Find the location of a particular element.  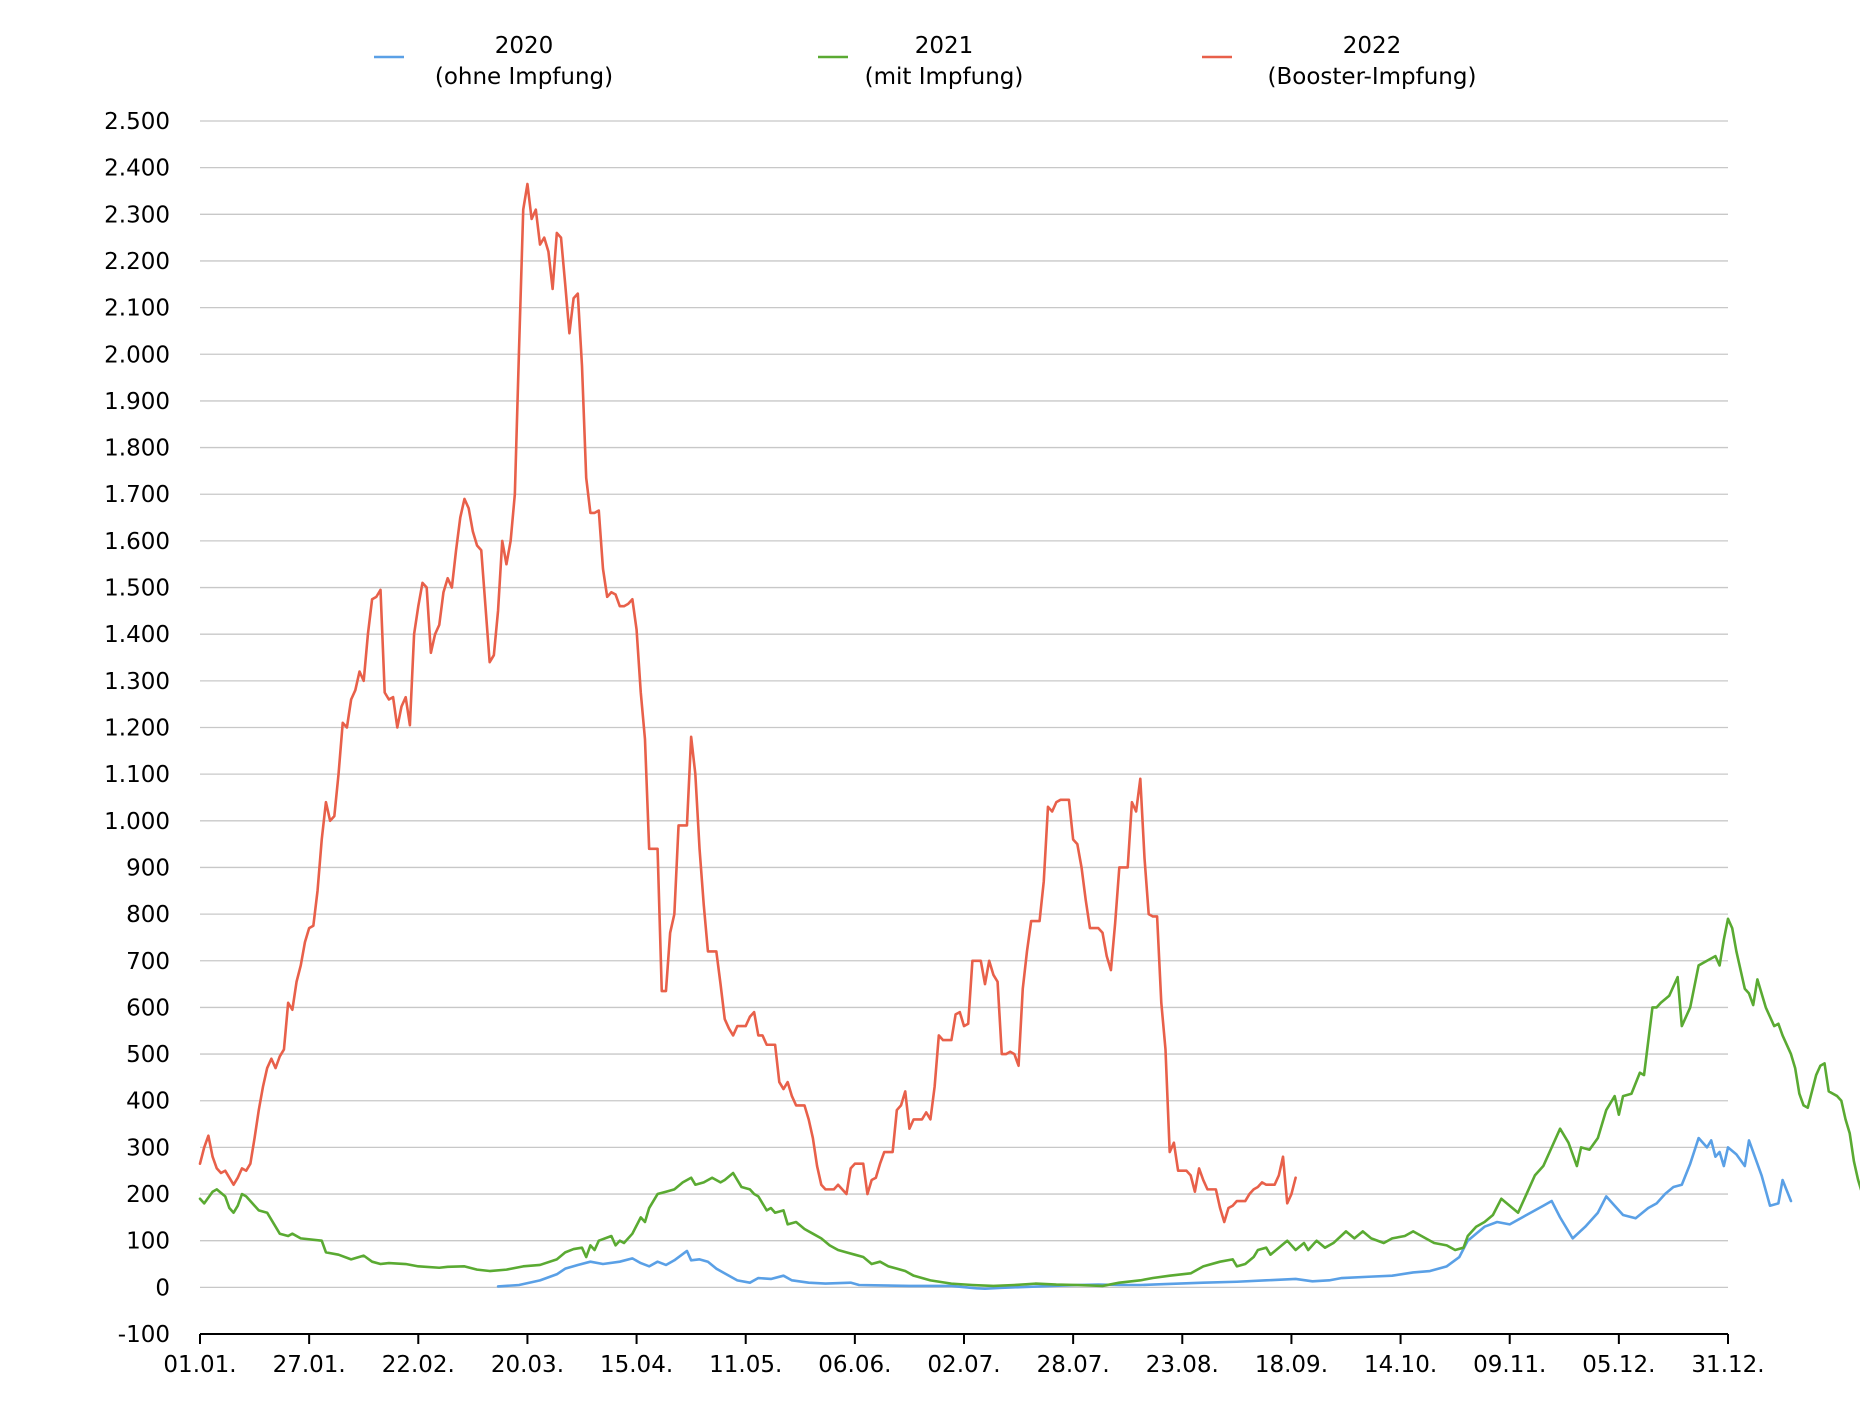

legend-sublabel-2020: (ohne Impfung) is located at coordinates (524, 77).